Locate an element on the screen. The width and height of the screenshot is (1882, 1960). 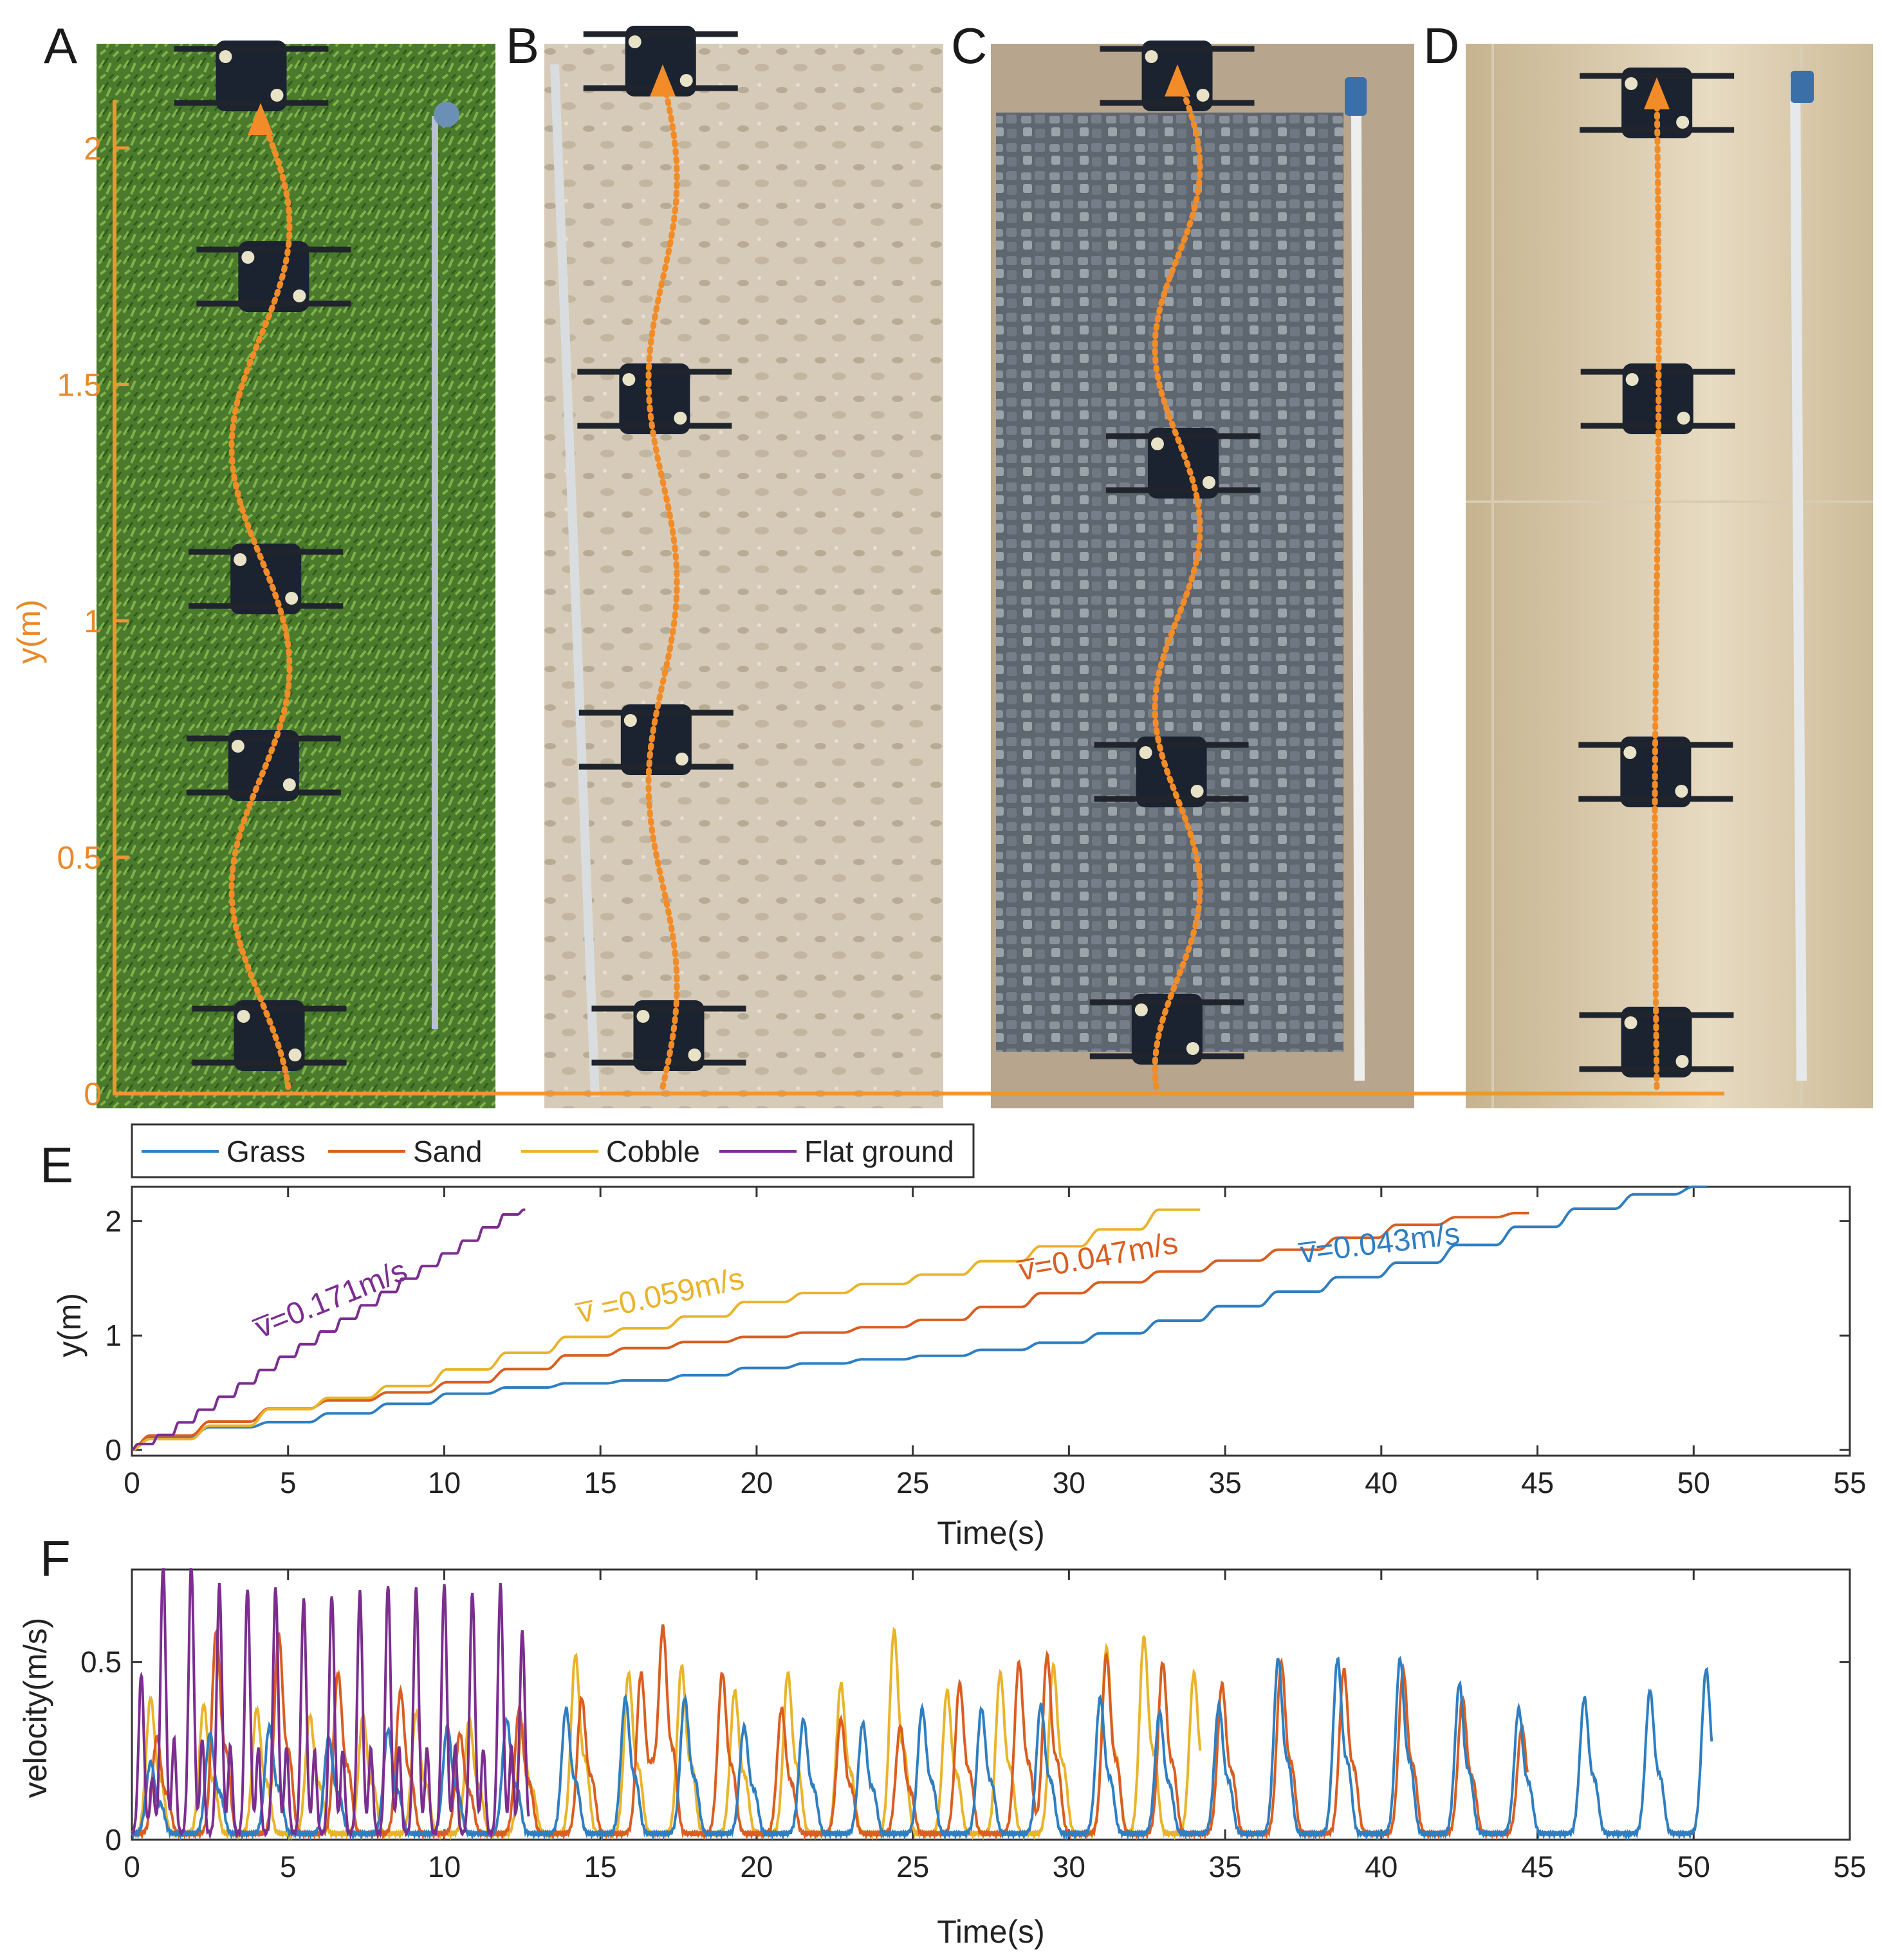
x-tick-label: 35 is located at coordinates (1225, 1866).